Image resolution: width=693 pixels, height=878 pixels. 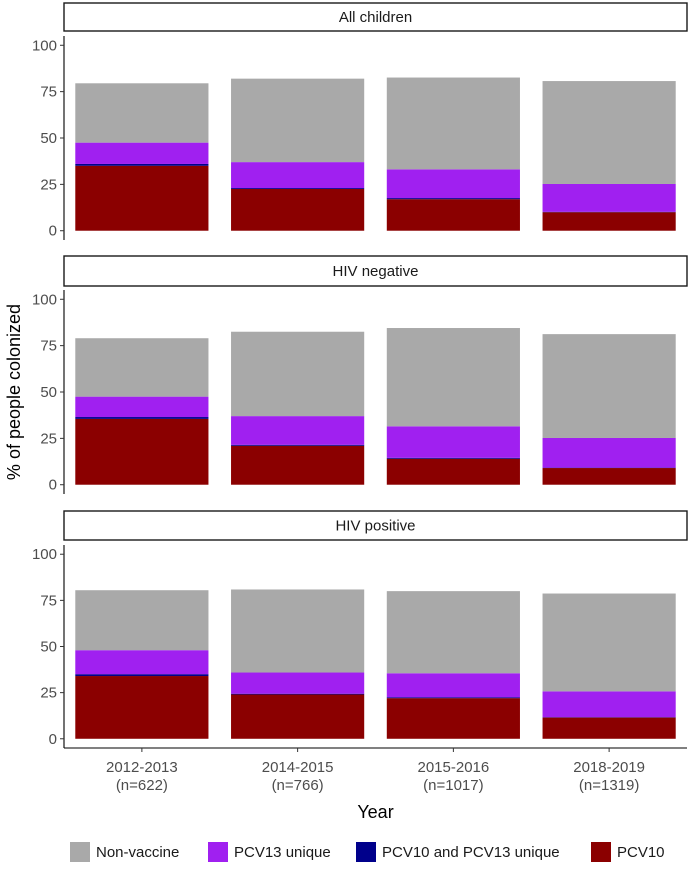 I want to click on x-tick-label: 2018-2019, so click(x=609, y=767).